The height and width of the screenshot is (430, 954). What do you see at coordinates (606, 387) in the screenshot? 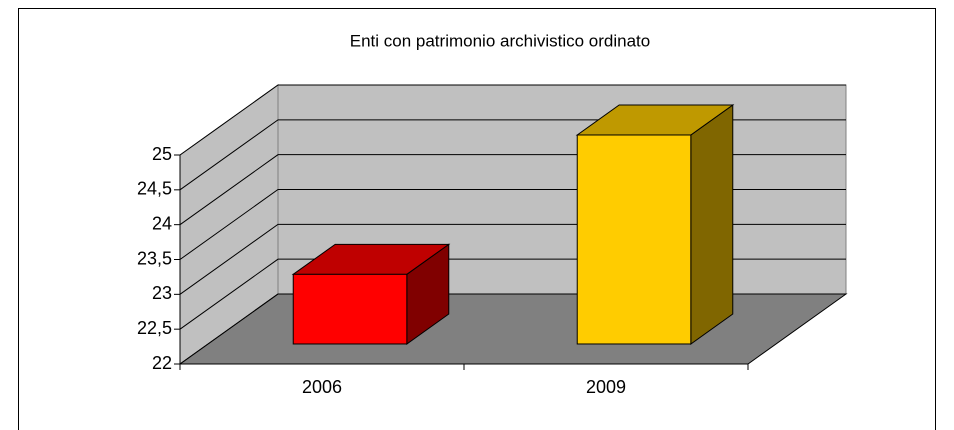
I see `x-tick-label: 2009` at bounding box center [606, 387].